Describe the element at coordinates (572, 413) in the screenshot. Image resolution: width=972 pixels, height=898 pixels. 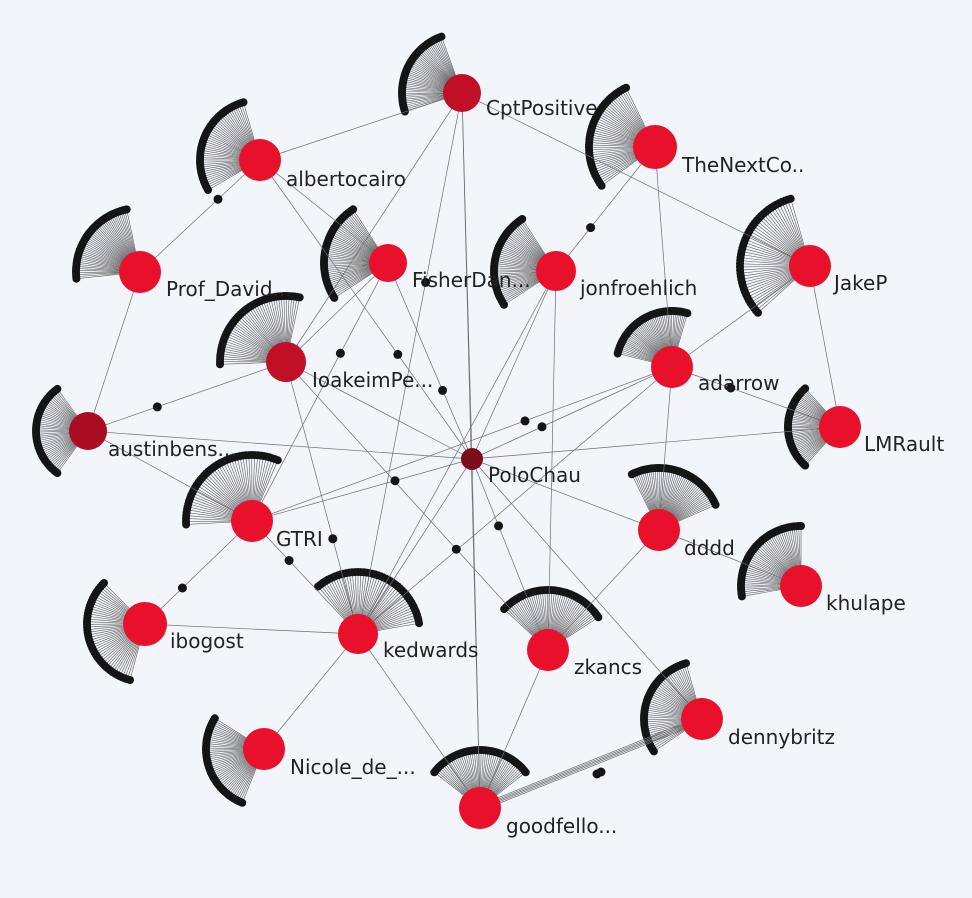
I see `edge-polochau-adarrow` at that location.